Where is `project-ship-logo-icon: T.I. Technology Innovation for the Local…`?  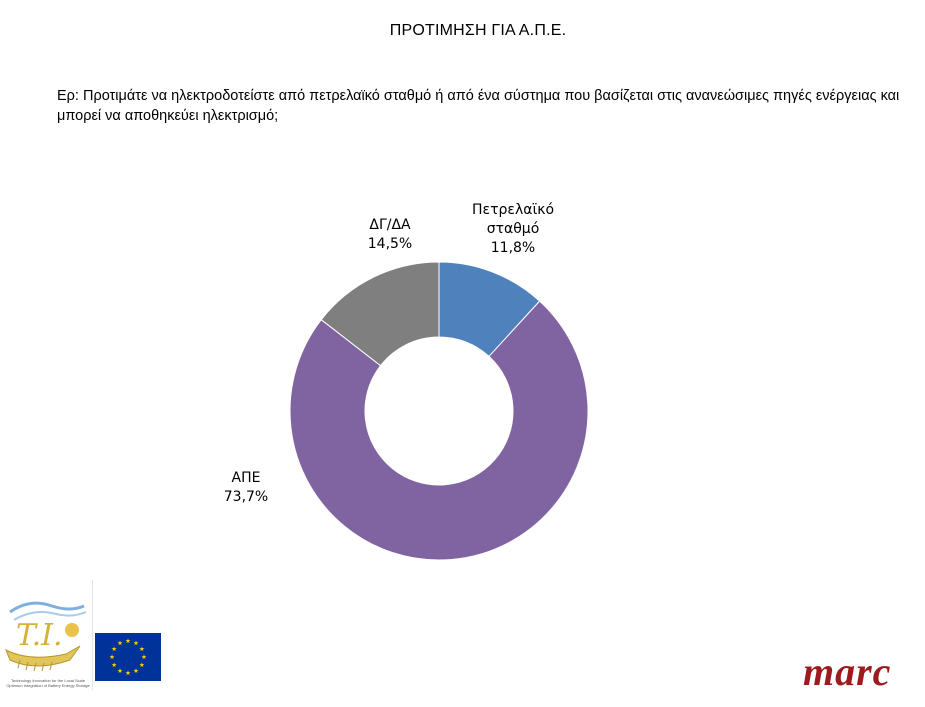 project-ship-logo-icon: T.I. Technology Innovation for the Local… is located at coordinates (46, 635).